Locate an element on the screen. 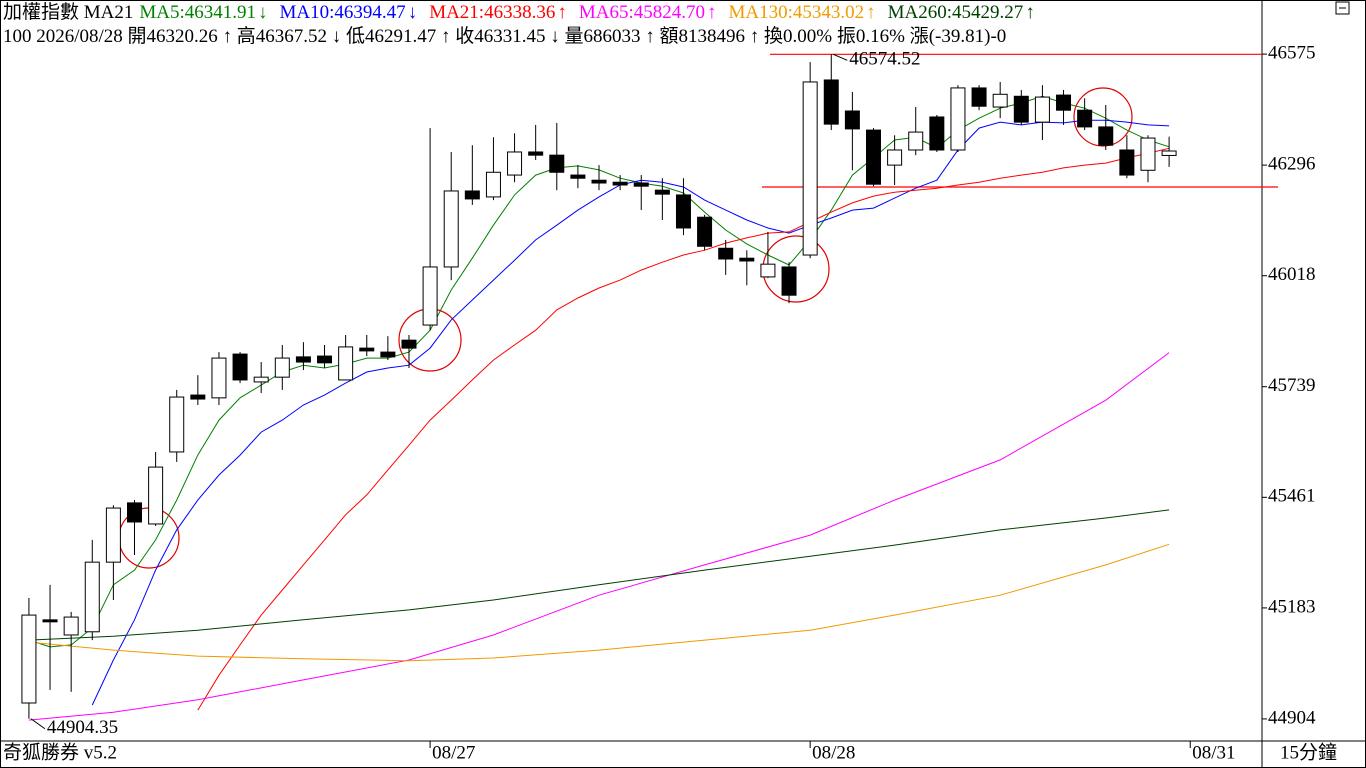 Image resolution: width=1366 pixels, height=768 pixels. legend-entry: MA260:45429.27 ↑ is located at coordinates (964, 12).